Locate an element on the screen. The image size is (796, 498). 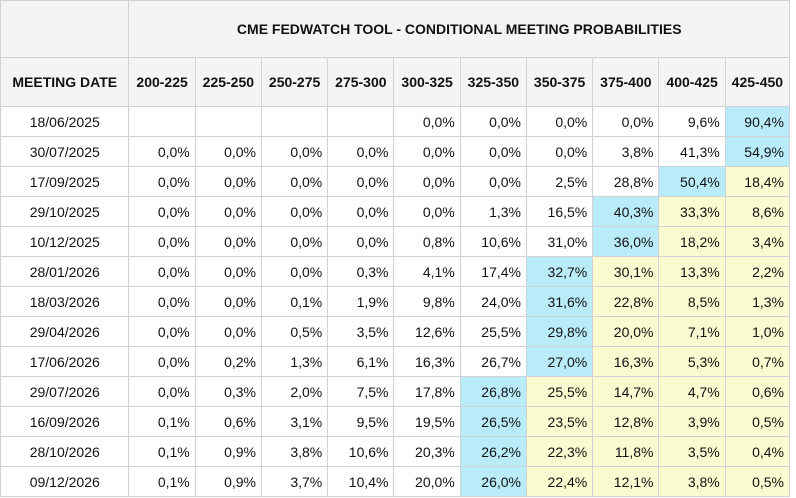
probability-cell: 17,4% is located at coordinates (493, 271).